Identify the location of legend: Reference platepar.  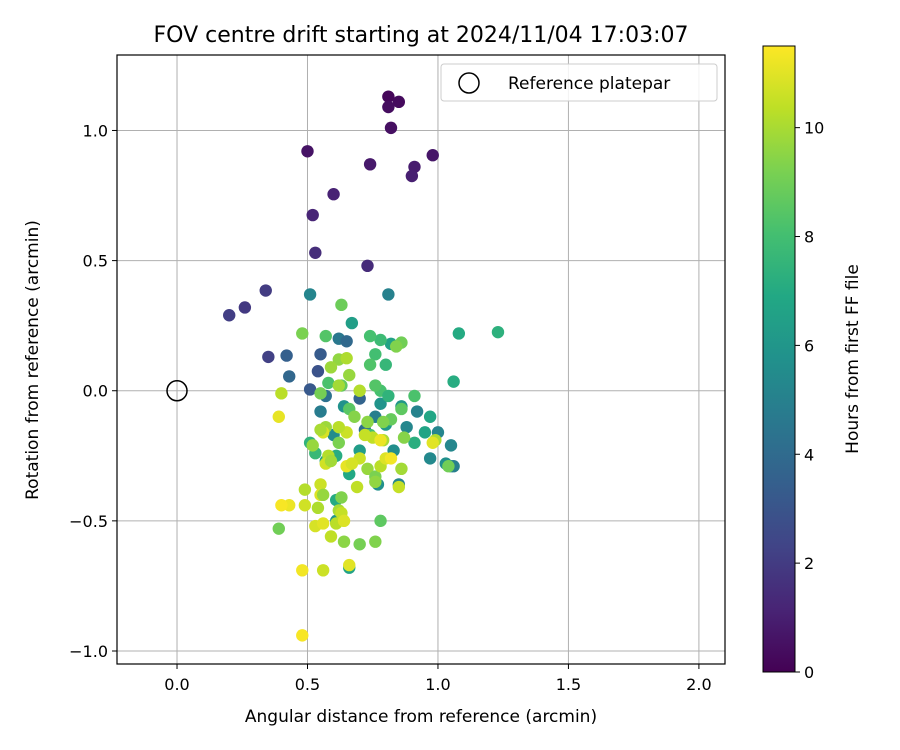
(579, 82).